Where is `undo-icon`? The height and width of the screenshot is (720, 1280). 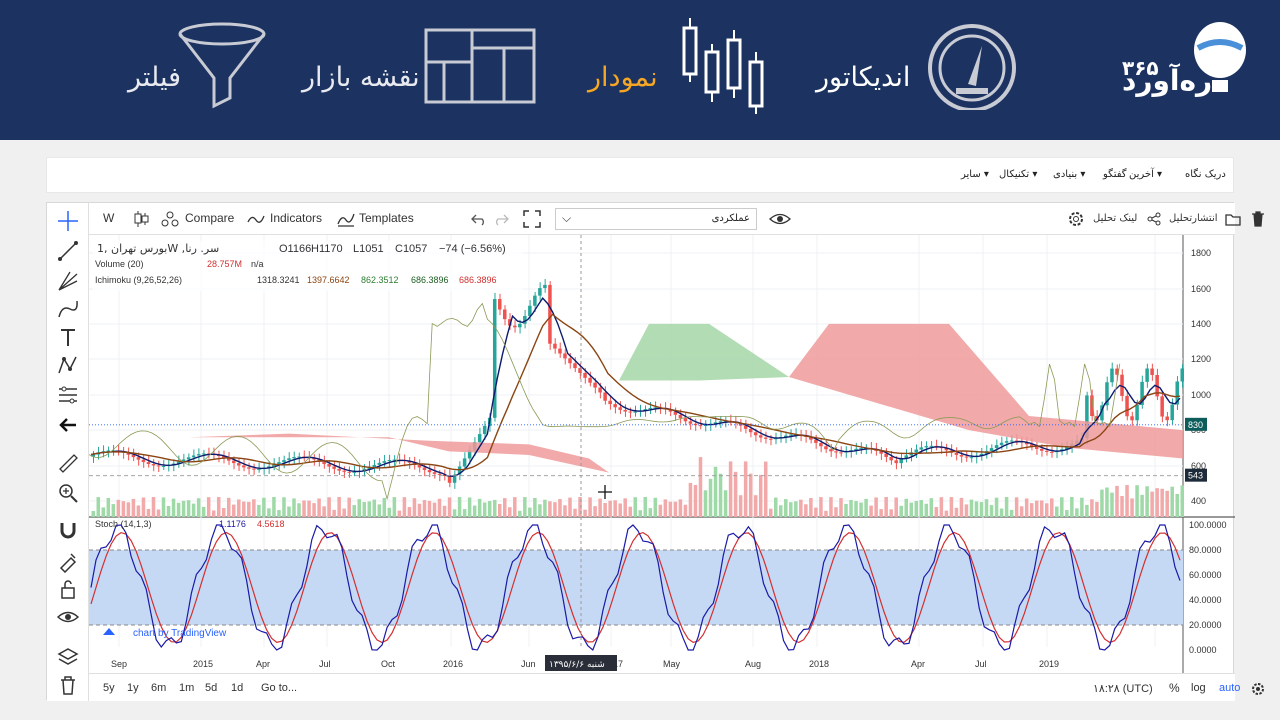 undo-icon is located at coordinates (479, 219).